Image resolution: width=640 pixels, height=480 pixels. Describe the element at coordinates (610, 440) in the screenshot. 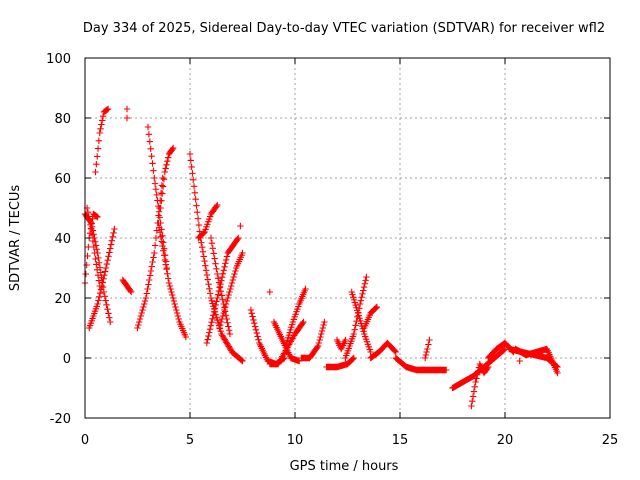

I see `x-tick-label: 25` at that location.